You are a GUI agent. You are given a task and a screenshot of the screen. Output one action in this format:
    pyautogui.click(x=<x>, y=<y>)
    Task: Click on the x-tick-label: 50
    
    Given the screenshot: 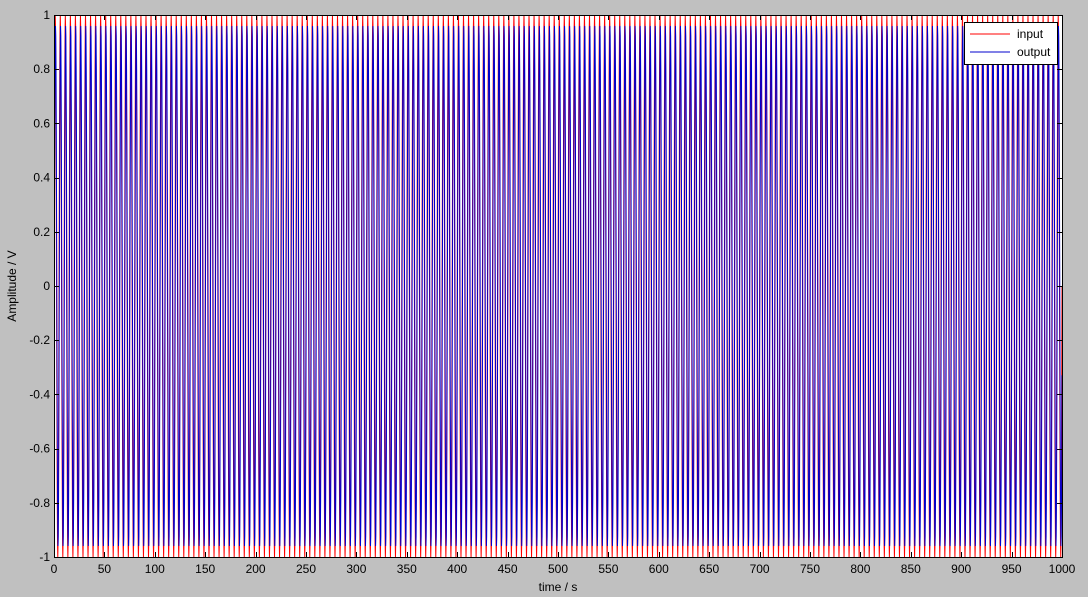 What is the action you would take?
    pyautogui.click(x=105, y=569)
    